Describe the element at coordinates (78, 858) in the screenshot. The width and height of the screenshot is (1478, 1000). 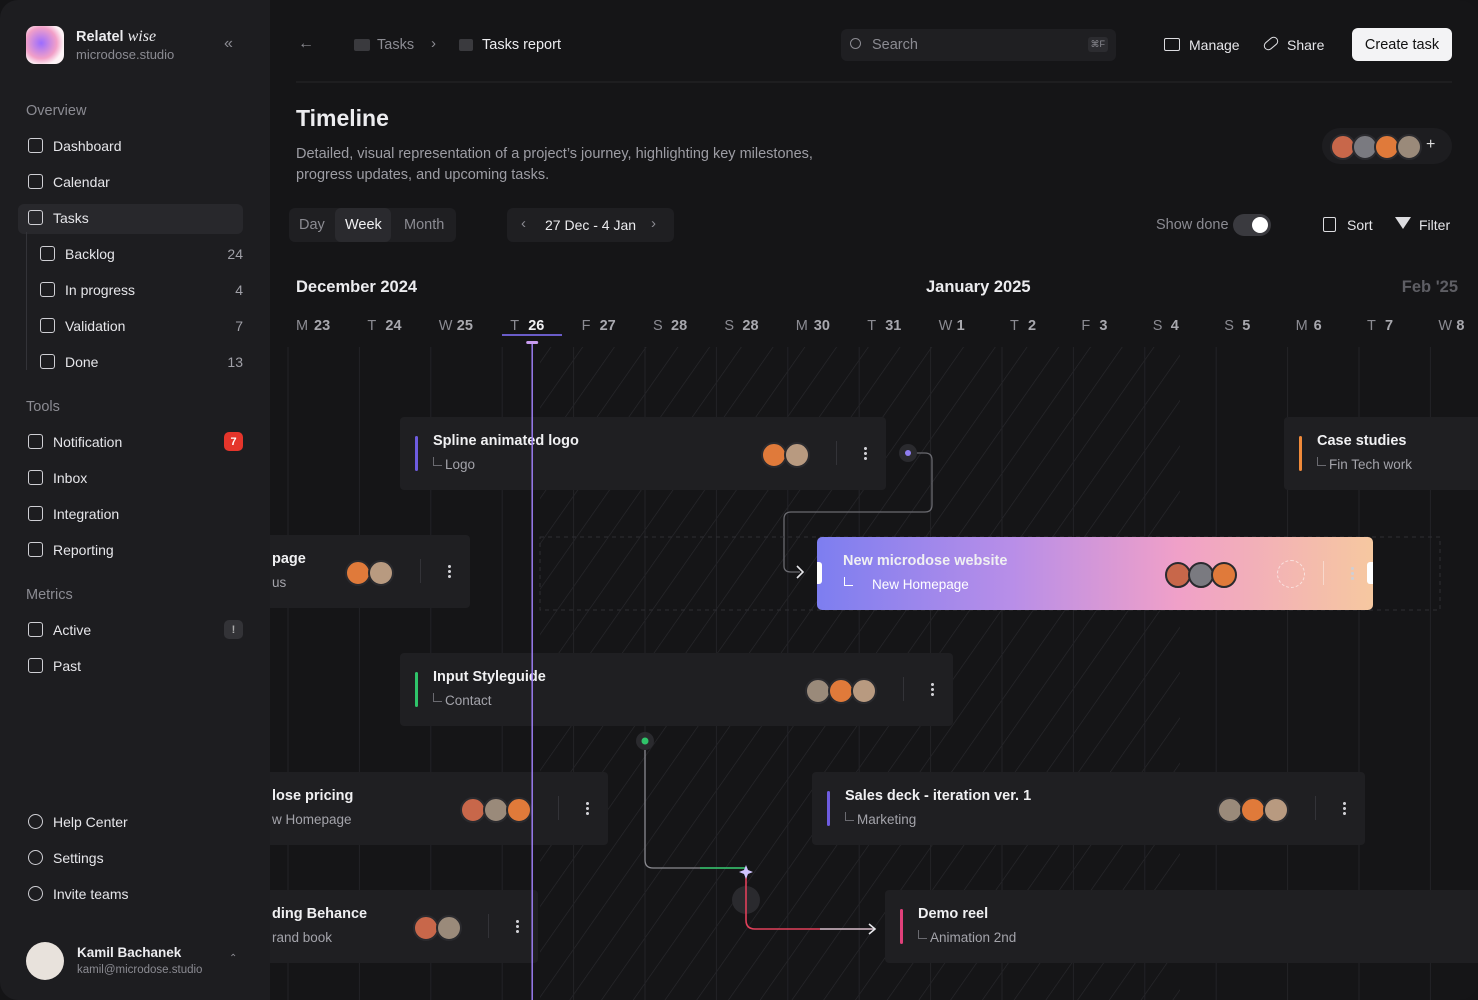
I see `nav-item: Settings` at that location.